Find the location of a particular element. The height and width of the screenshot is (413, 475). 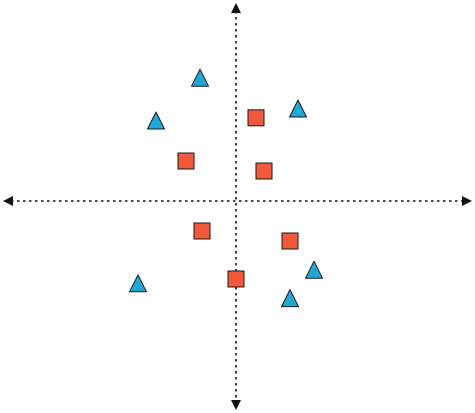

y-axis-arrow-bottom is located at coordinates (236, 405).